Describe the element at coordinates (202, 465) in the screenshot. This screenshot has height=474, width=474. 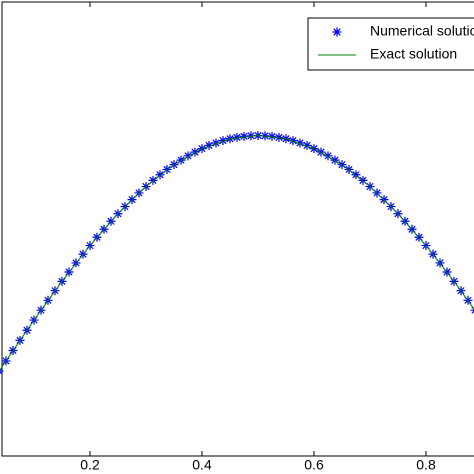
I see `x-tick-label: 0.4` at that location.